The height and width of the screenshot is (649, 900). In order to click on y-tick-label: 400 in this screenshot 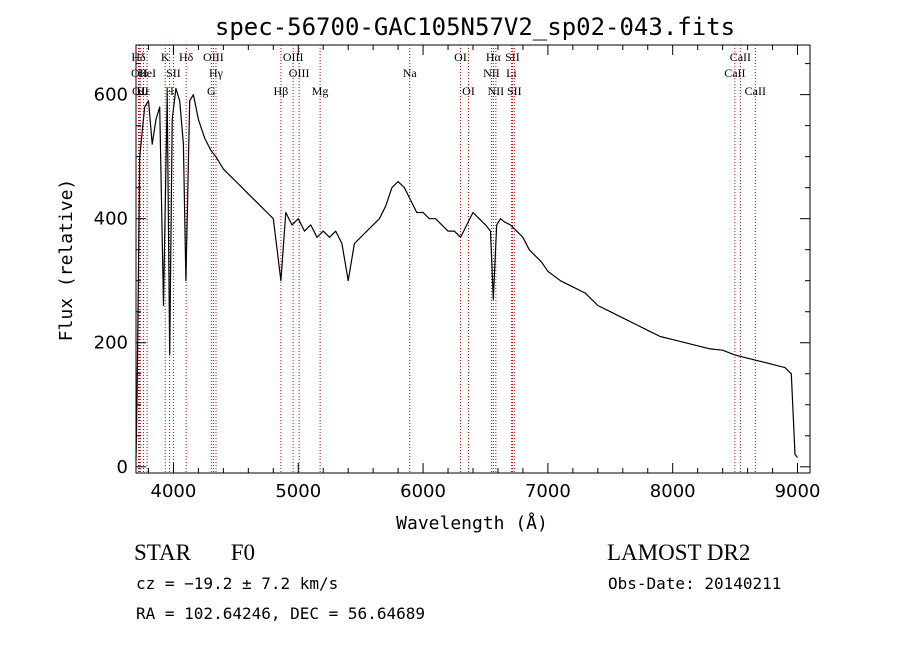, I will do `click(111, 219)`.